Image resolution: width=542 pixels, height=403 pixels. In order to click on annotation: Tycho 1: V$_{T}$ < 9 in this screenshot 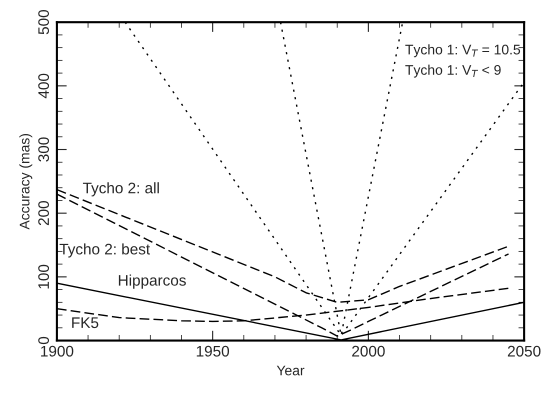, I will do `click(453, 71)`.